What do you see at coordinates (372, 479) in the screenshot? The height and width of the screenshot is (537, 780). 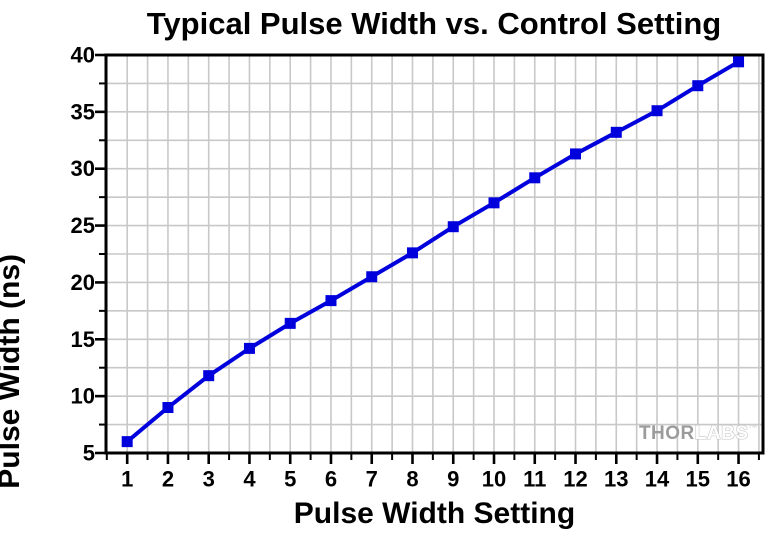 I see `x-tick-label: 7` at bounding box center [372, 479].